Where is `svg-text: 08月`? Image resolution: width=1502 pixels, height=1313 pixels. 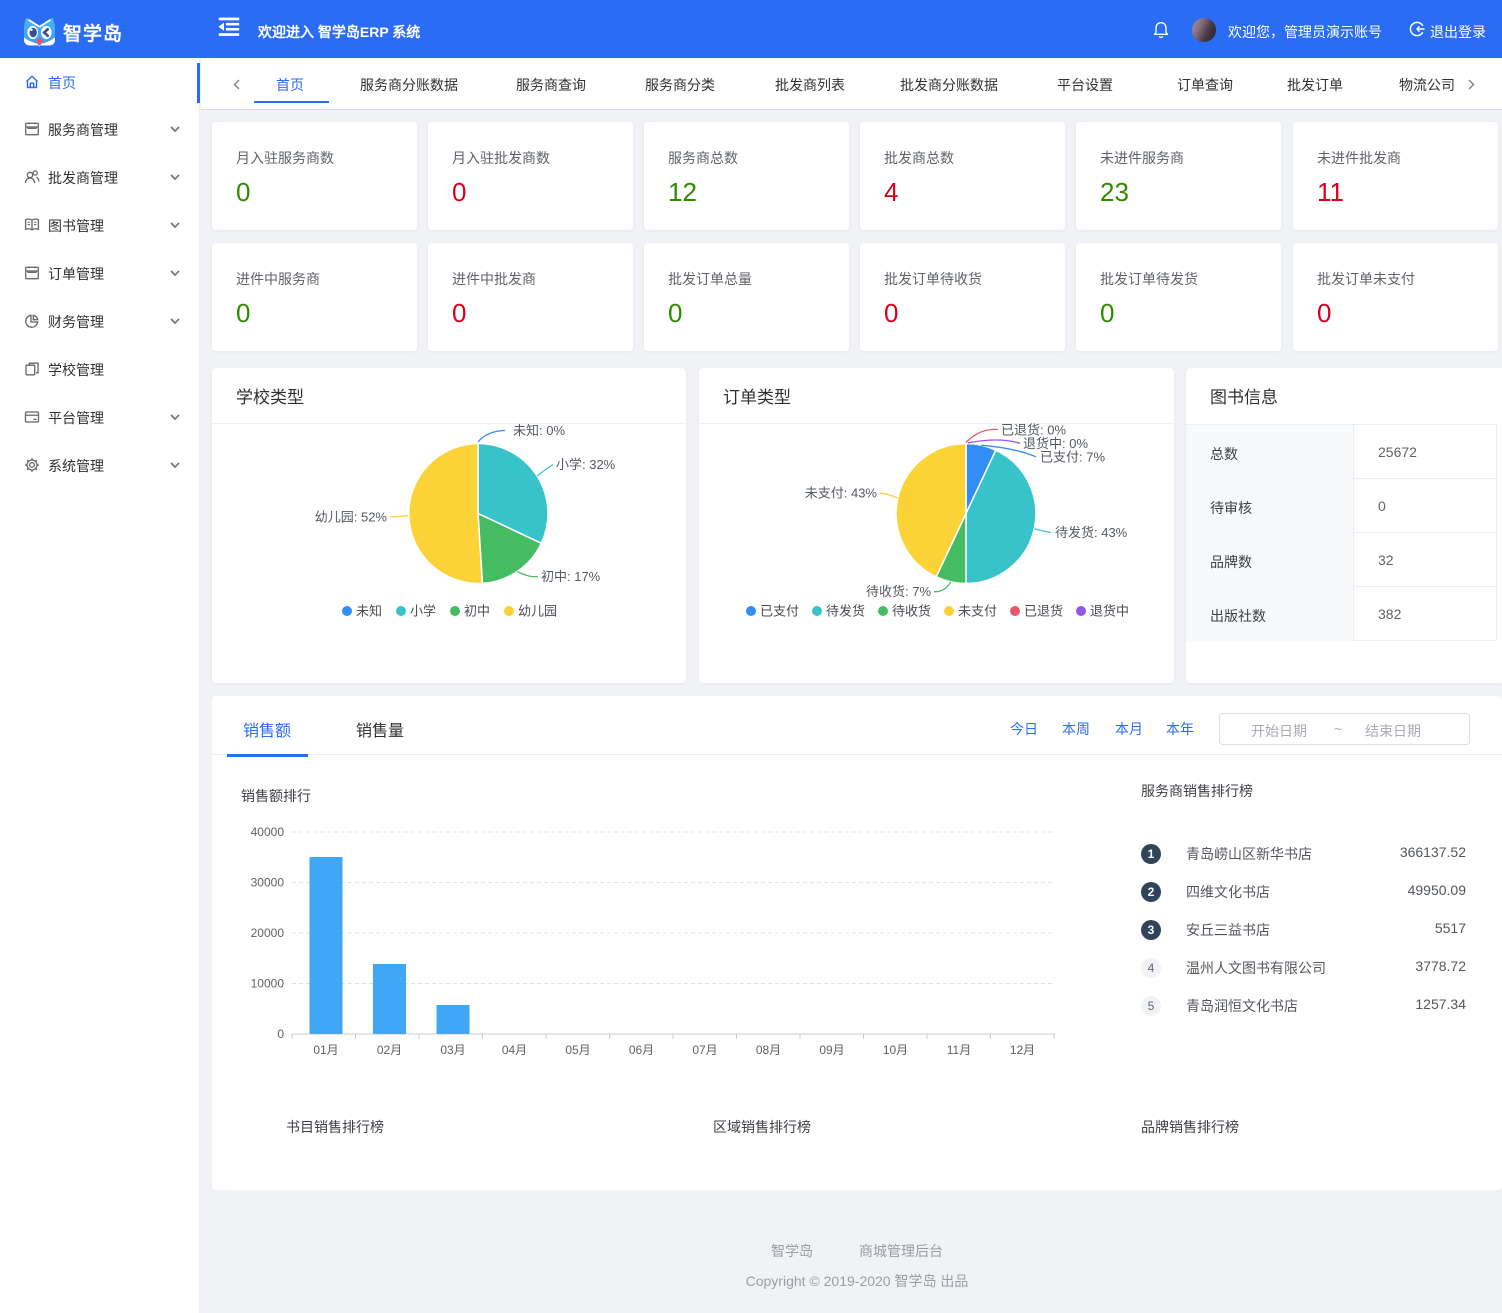
svg-text: 08月 is located at coordinates (768, 1050).